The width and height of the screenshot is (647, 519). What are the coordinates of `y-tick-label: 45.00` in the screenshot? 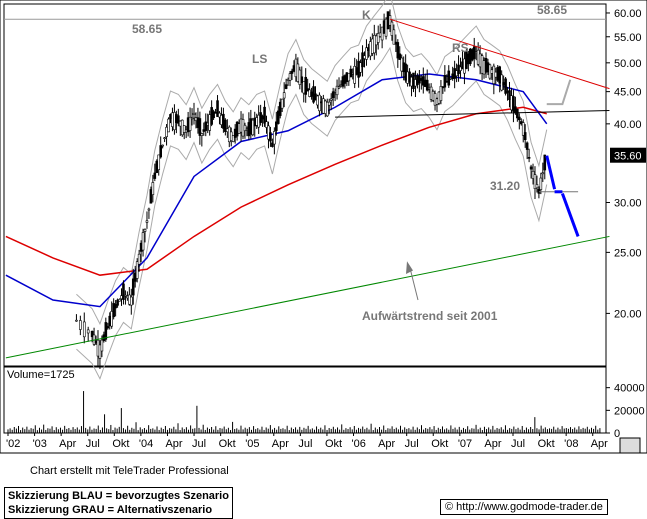 It's located at (628, 93).